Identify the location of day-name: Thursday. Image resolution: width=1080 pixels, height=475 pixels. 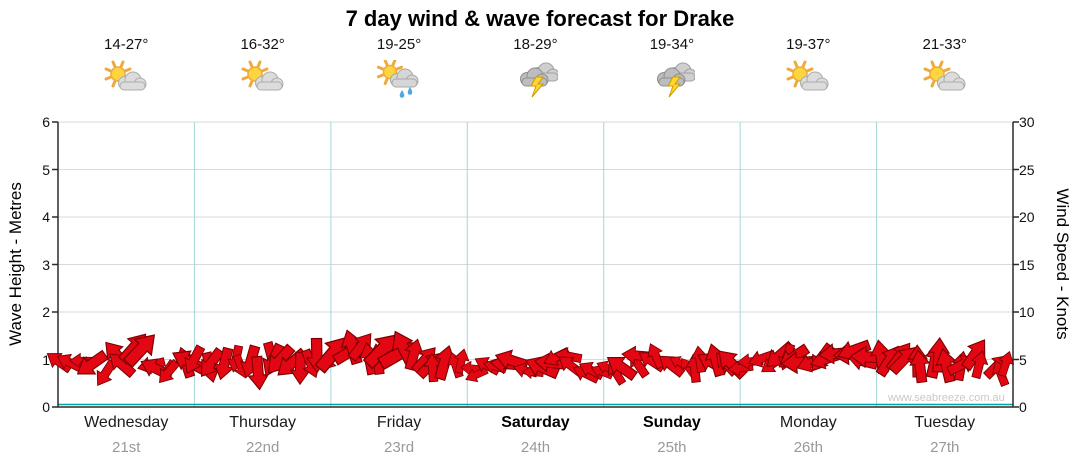
(262, 422).